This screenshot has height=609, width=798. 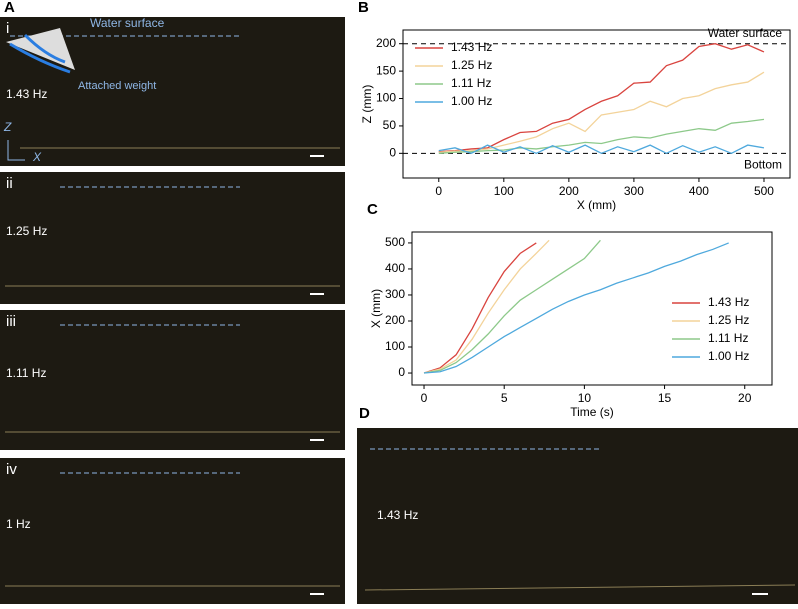 I want to click on y-tick-label: 50, so click(x=390, y=125).